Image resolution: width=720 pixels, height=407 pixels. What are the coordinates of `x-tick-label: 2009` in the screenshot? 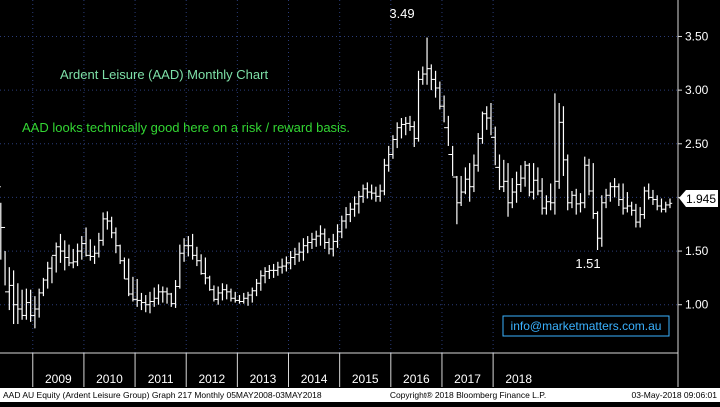 It's located at (58, 379).